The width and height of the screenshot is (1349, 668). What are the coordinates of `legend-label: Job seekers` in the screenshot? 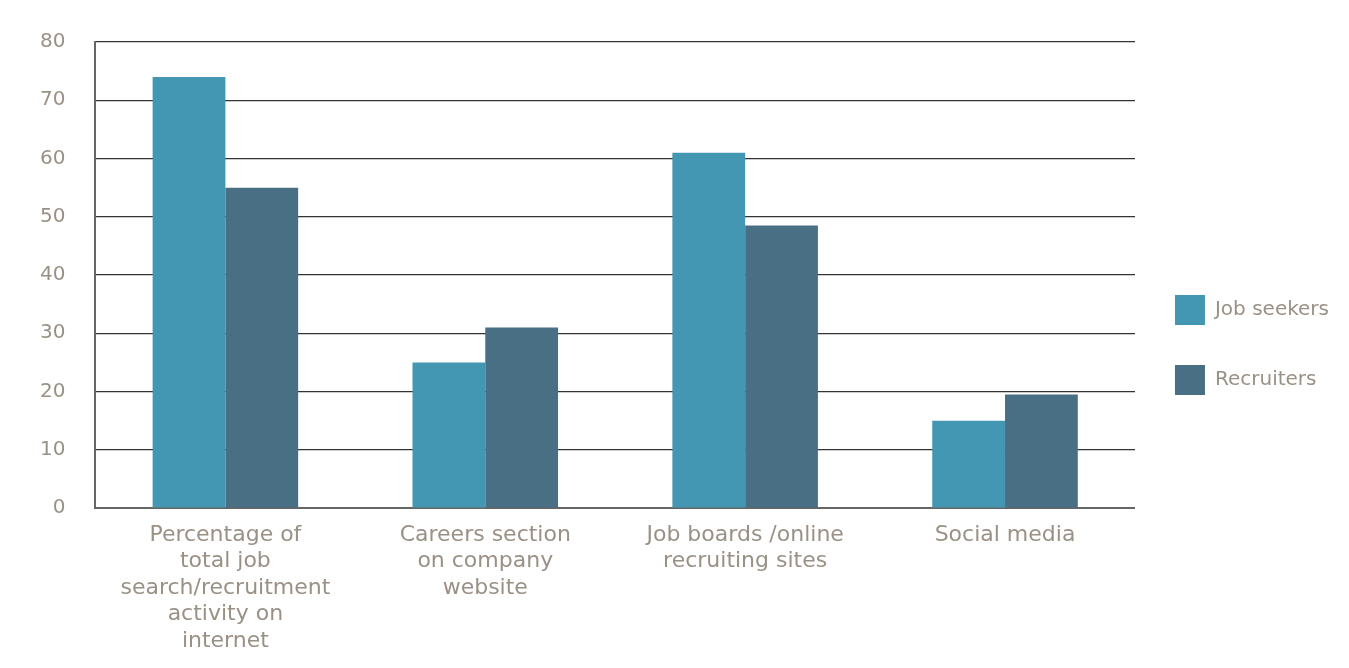 It's located at (1271, 308).